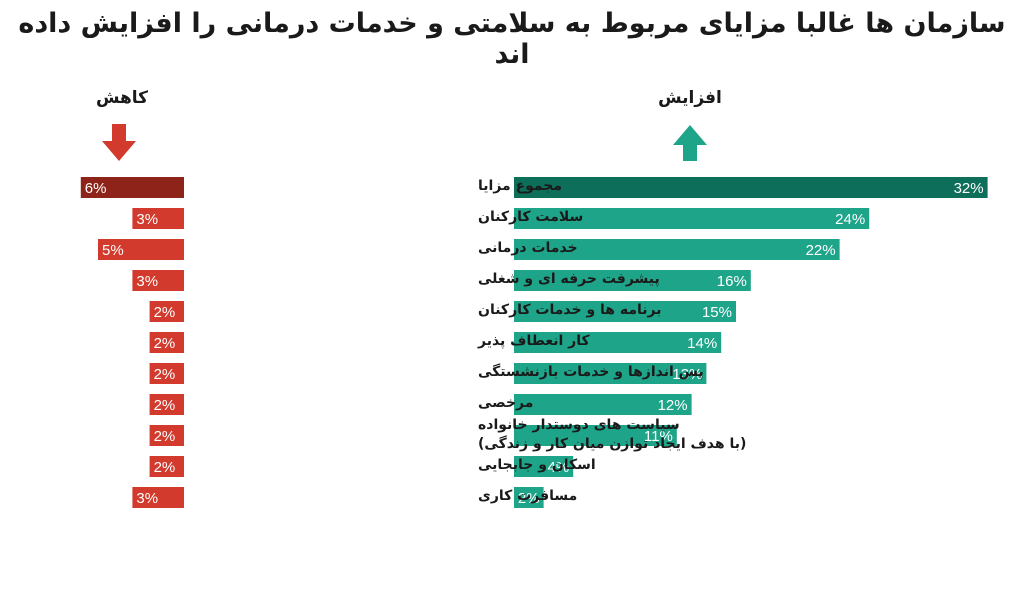 Image resolution: width=1024 pixels, height=593 pixels. Describe the element at coordinates (579, 425) in the screenshot. I see `category-label: سیاست های دوستدار خانواده` at that location.